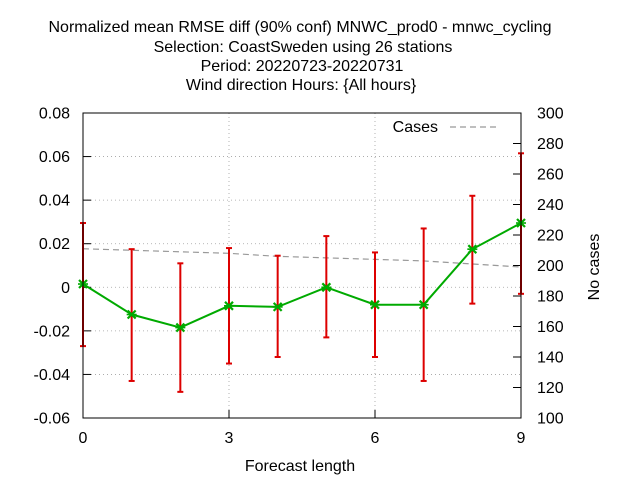 This screenshot has height=485, width=640. What do you see at coordinates (550, 419) in the screenshot?
I see `y2-tick-label: 100` at bounding box center [550, 419].